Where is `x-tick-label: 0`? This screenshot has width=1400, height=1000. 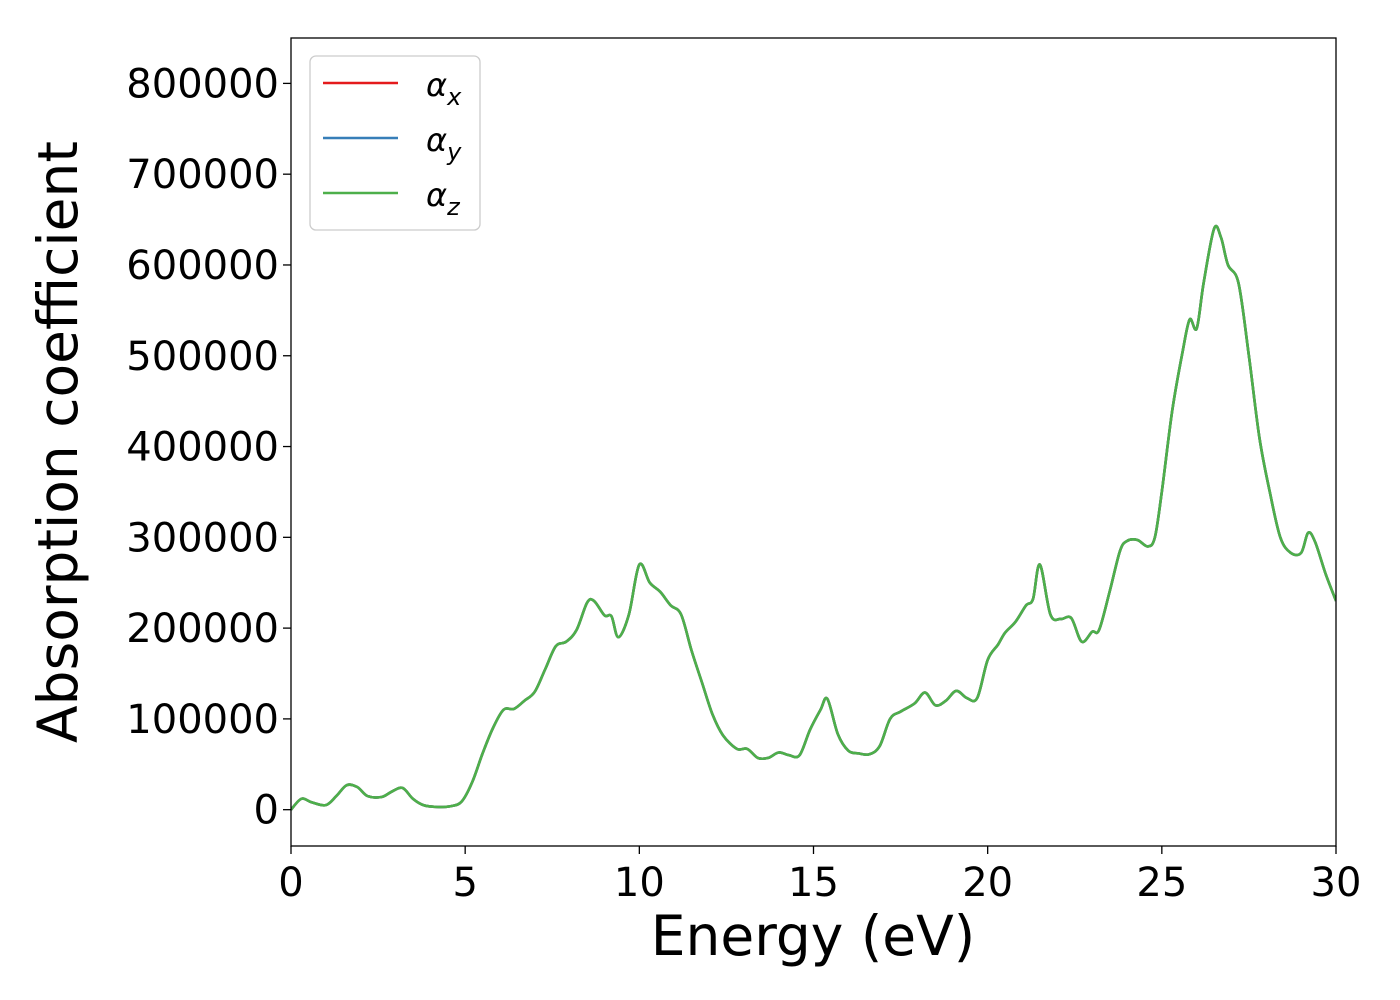
x-tick-label: 0 is located at coordinates (290, 883).